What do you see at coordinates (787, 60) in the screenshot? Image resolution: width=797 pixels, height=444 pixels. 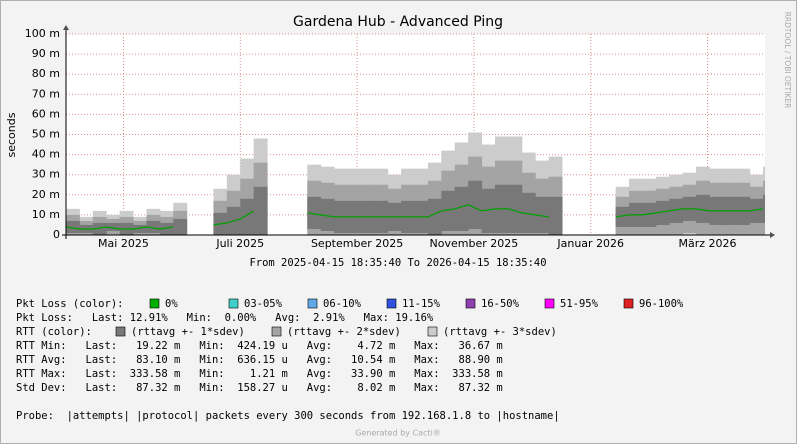 I see `side-label: RRDTOOL / TOBI OETIKER` at bounding box center [787, 60].